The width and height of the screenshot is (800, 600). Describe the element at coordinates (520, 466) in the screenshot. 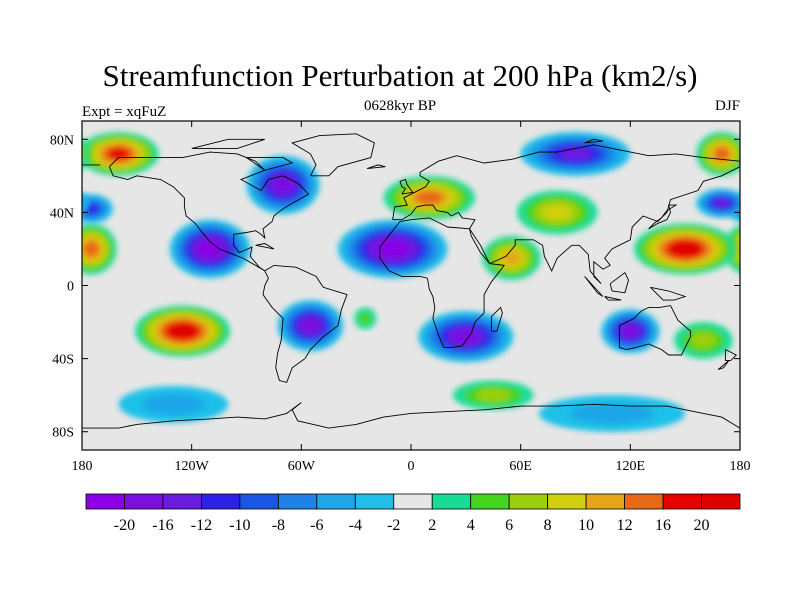

I see `lon-tick-label: 60E` at that location.